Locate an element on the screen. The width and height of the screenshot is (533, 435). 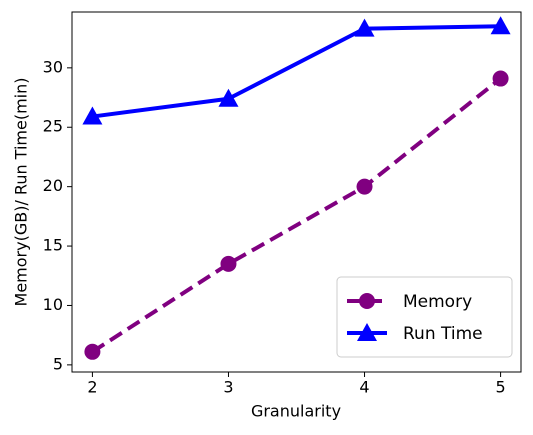
x-tick-label: 5 is located at coordinates (500, 387).